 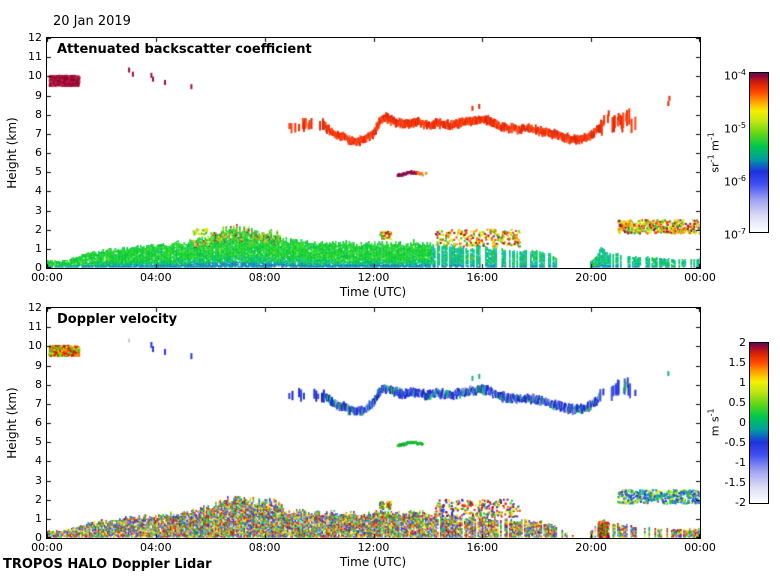 I want to click on backscatter-colorbar, so click(x=759, y=152).